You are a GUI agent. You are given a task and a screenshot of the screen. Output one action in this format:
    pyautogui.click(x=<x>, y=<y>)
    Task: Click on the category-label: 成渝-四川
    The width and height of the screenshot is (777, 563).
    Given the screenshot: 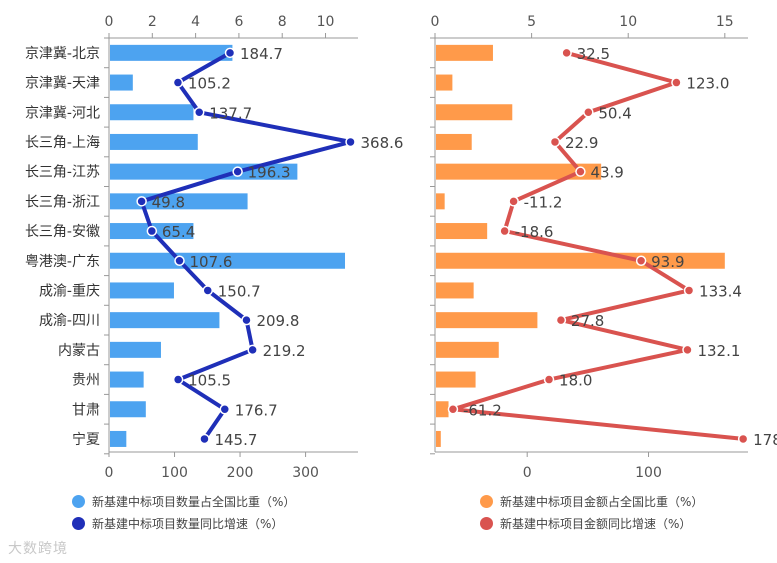 What is the action you would take?
    pyautogui.click(x=69, y=321)
    